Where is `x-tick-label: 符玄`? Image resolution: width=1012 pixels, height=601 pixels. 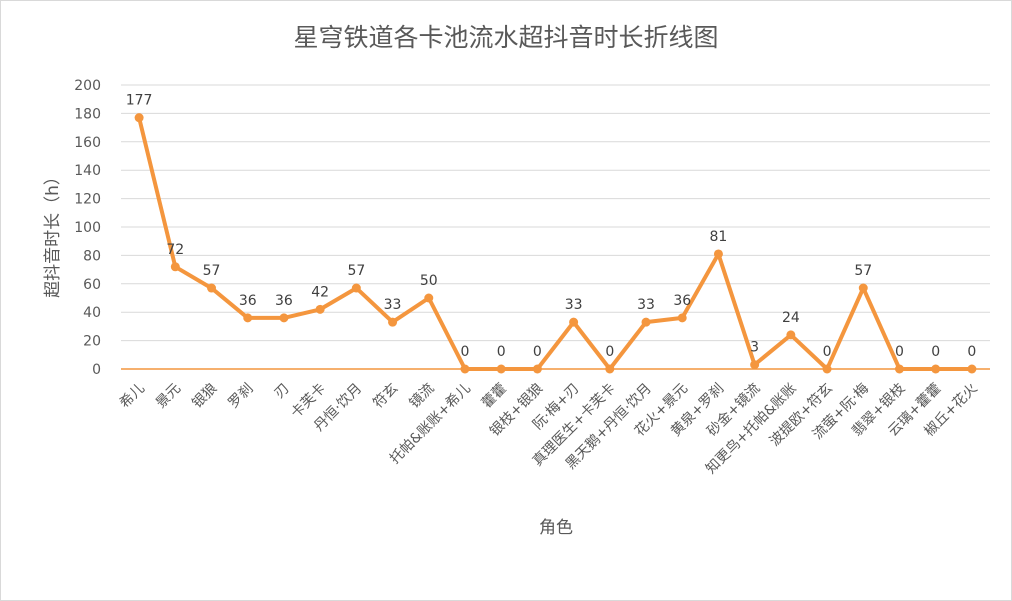
x-tick-label: 符玄 is located at coordinates (386, 396).